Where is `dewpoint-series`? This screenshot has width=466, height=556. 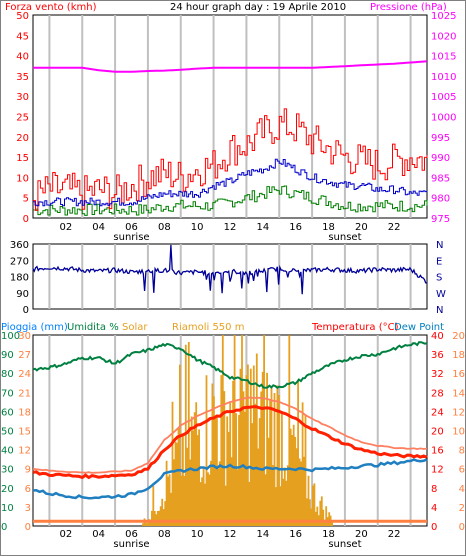
dewpoint-series is located at coordinates (230, 479).